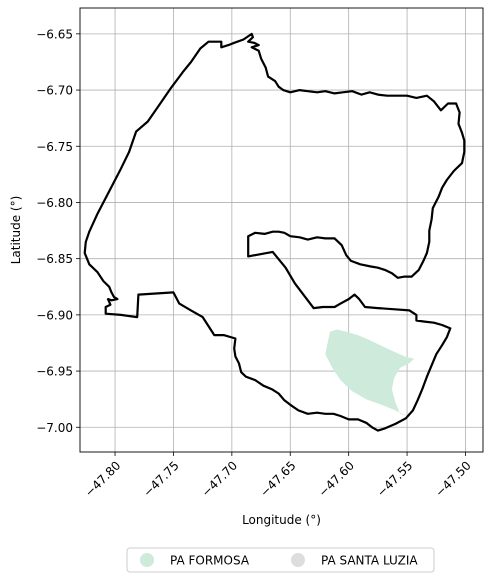 The height and width of the screenshot is (586, 492). What do you see at coordinates (369, 561) in the screenshot?
I see `legend-label-pa-santa-luzia: PA SANTA LUZIA` at bounding box center [369, 561].